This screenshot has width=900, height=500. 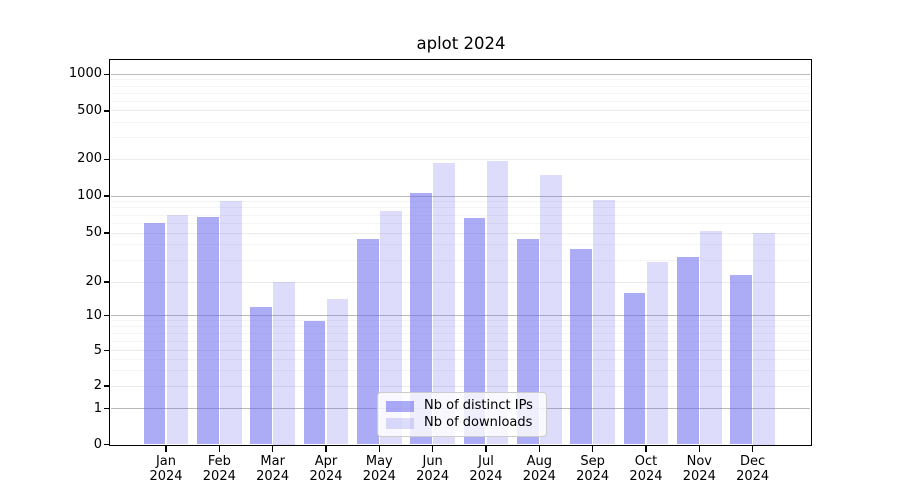 I want to click on legend-label-downloads: Nb of downloads, so click(x=478, y=422).